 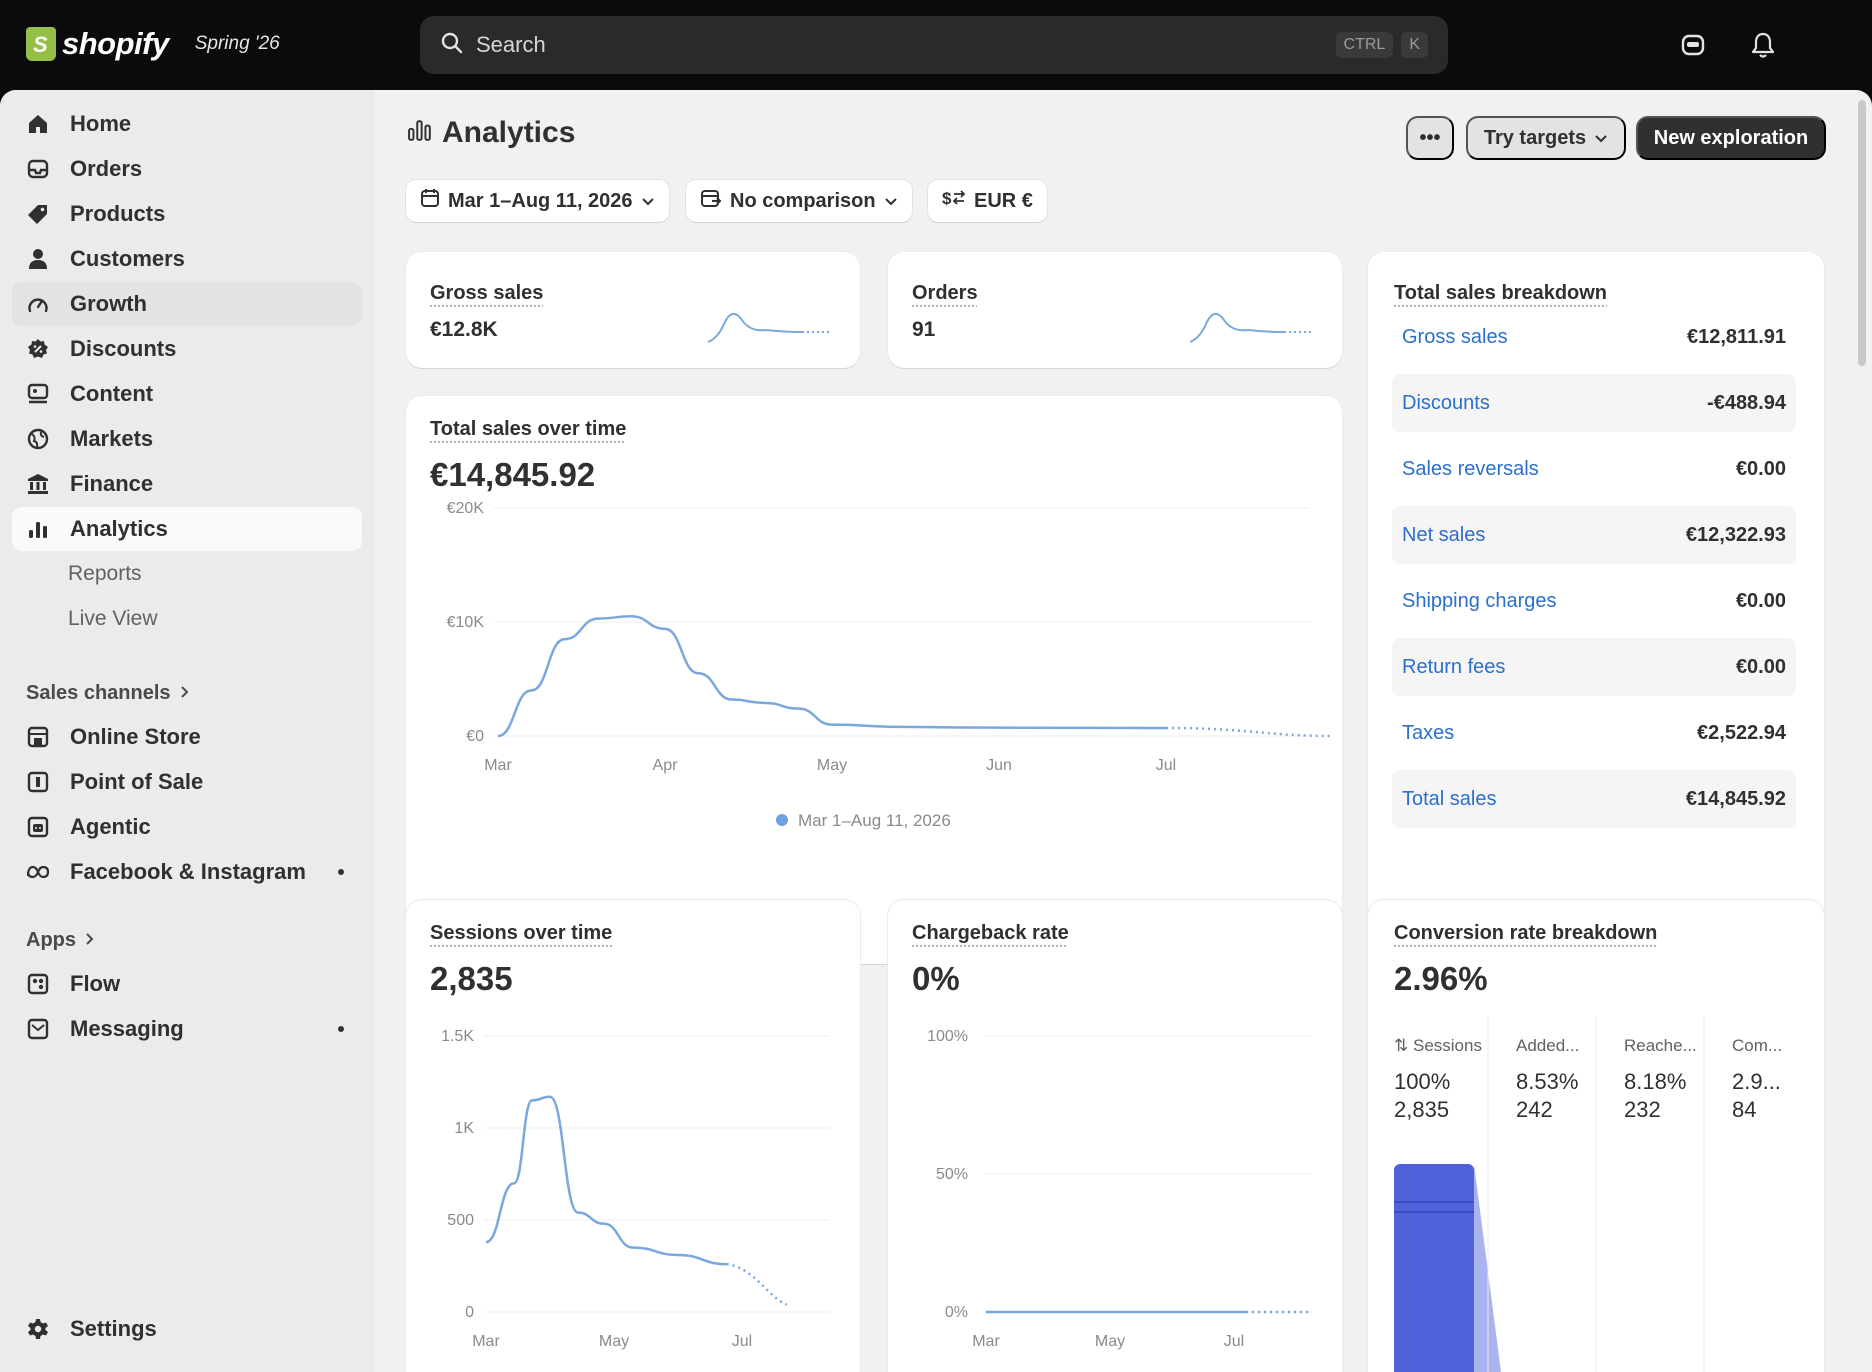 I want to click on breakdown-row-gross-sales: Gross sales €12,811.91, so click(x=1594, y=337).